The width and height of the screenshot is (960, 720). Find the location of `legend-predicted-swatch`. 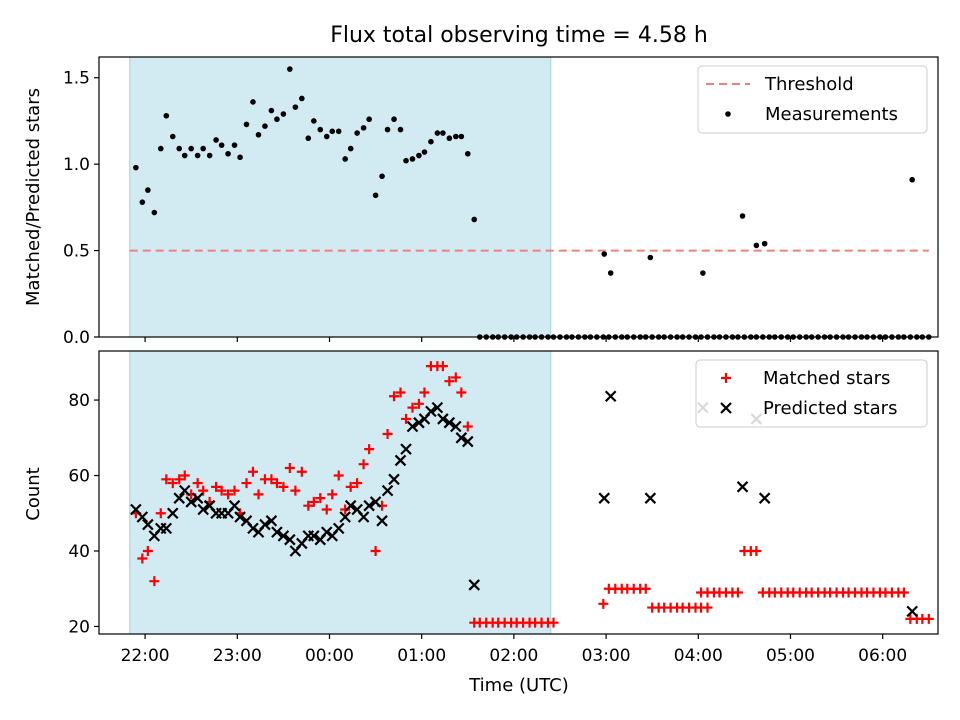

legend-predicted-swatch is located at coordinates (726, 408).